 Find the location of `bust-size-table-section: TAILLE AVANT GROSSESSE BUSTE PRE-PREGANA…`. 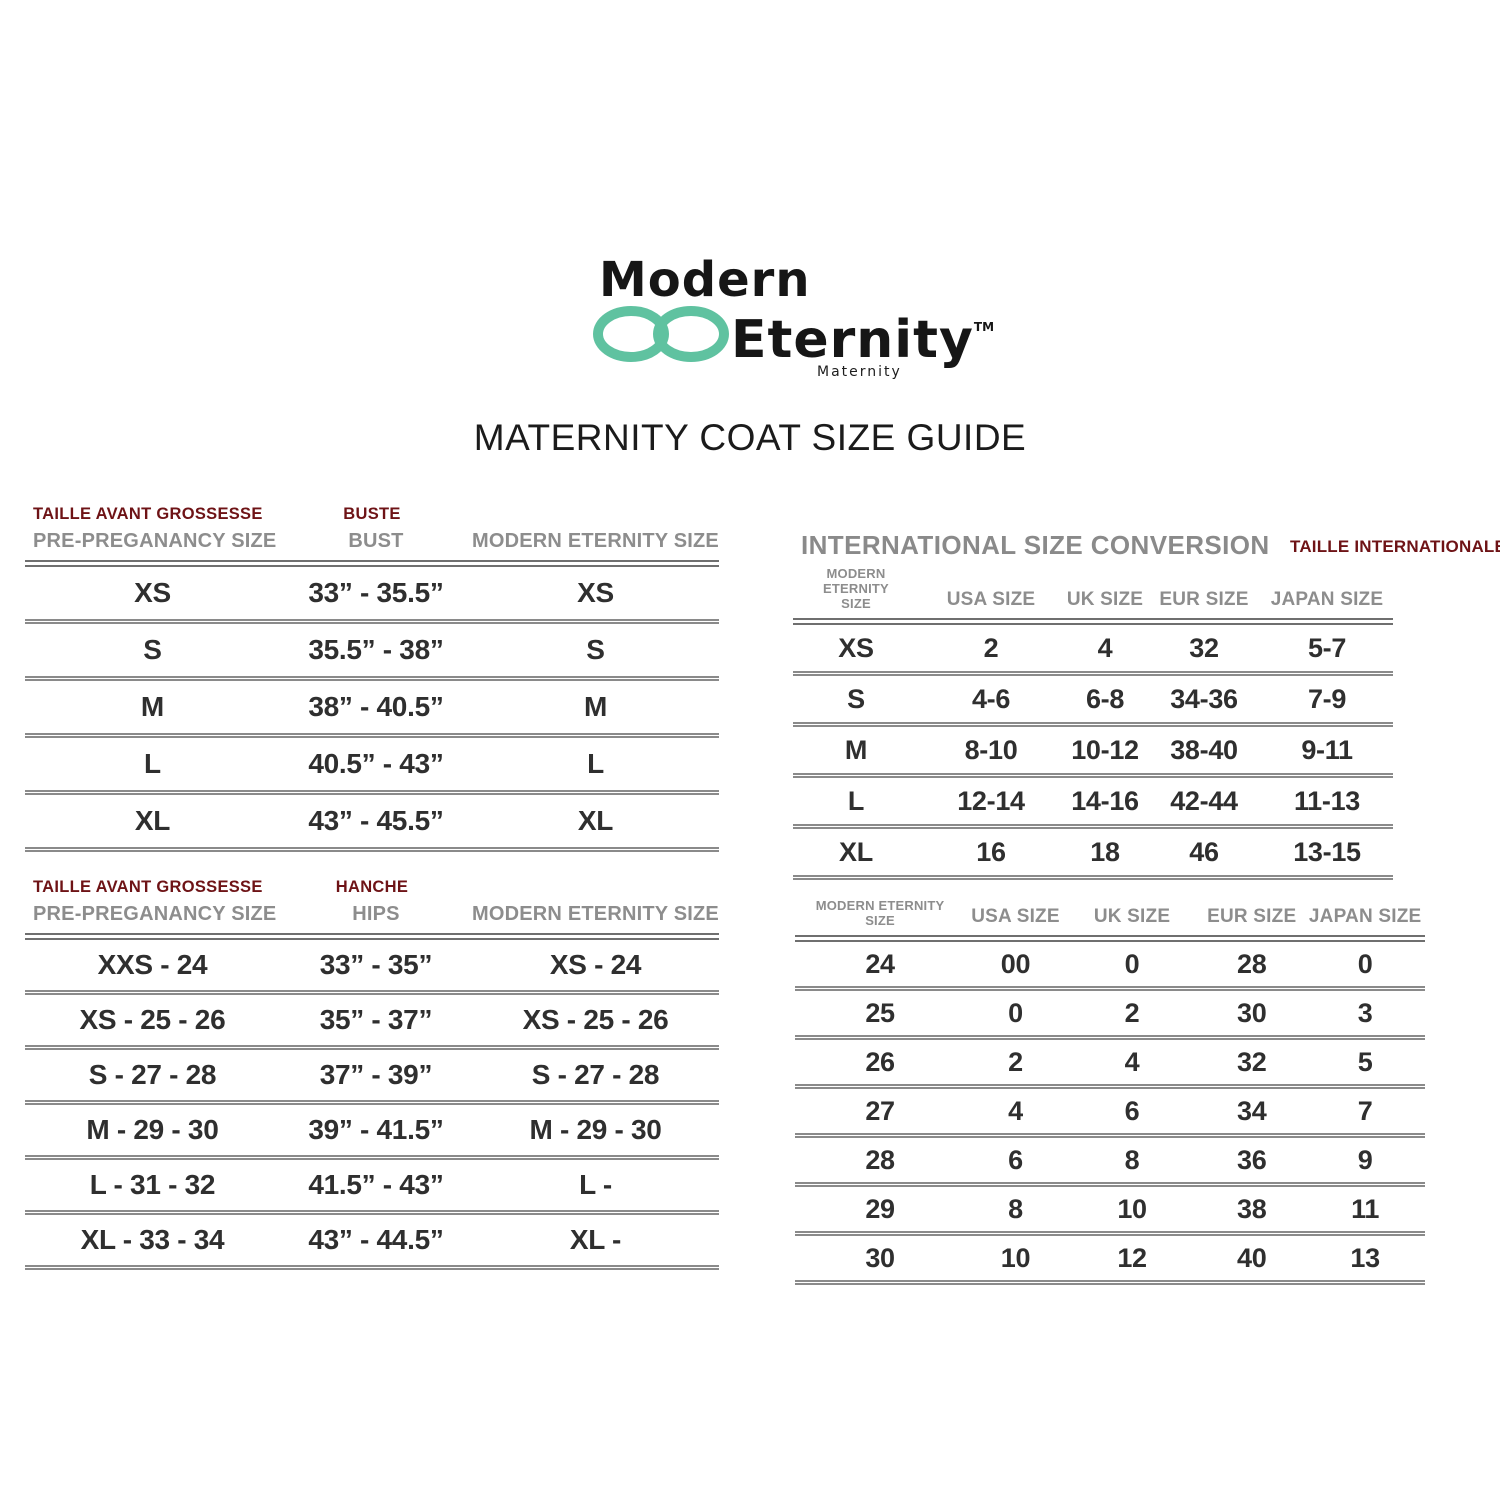

bust-size-table-section: TAILLE AVANT GROSSESSE BUSTE PRE-PREGANA… is located at coordinates (372, 678).